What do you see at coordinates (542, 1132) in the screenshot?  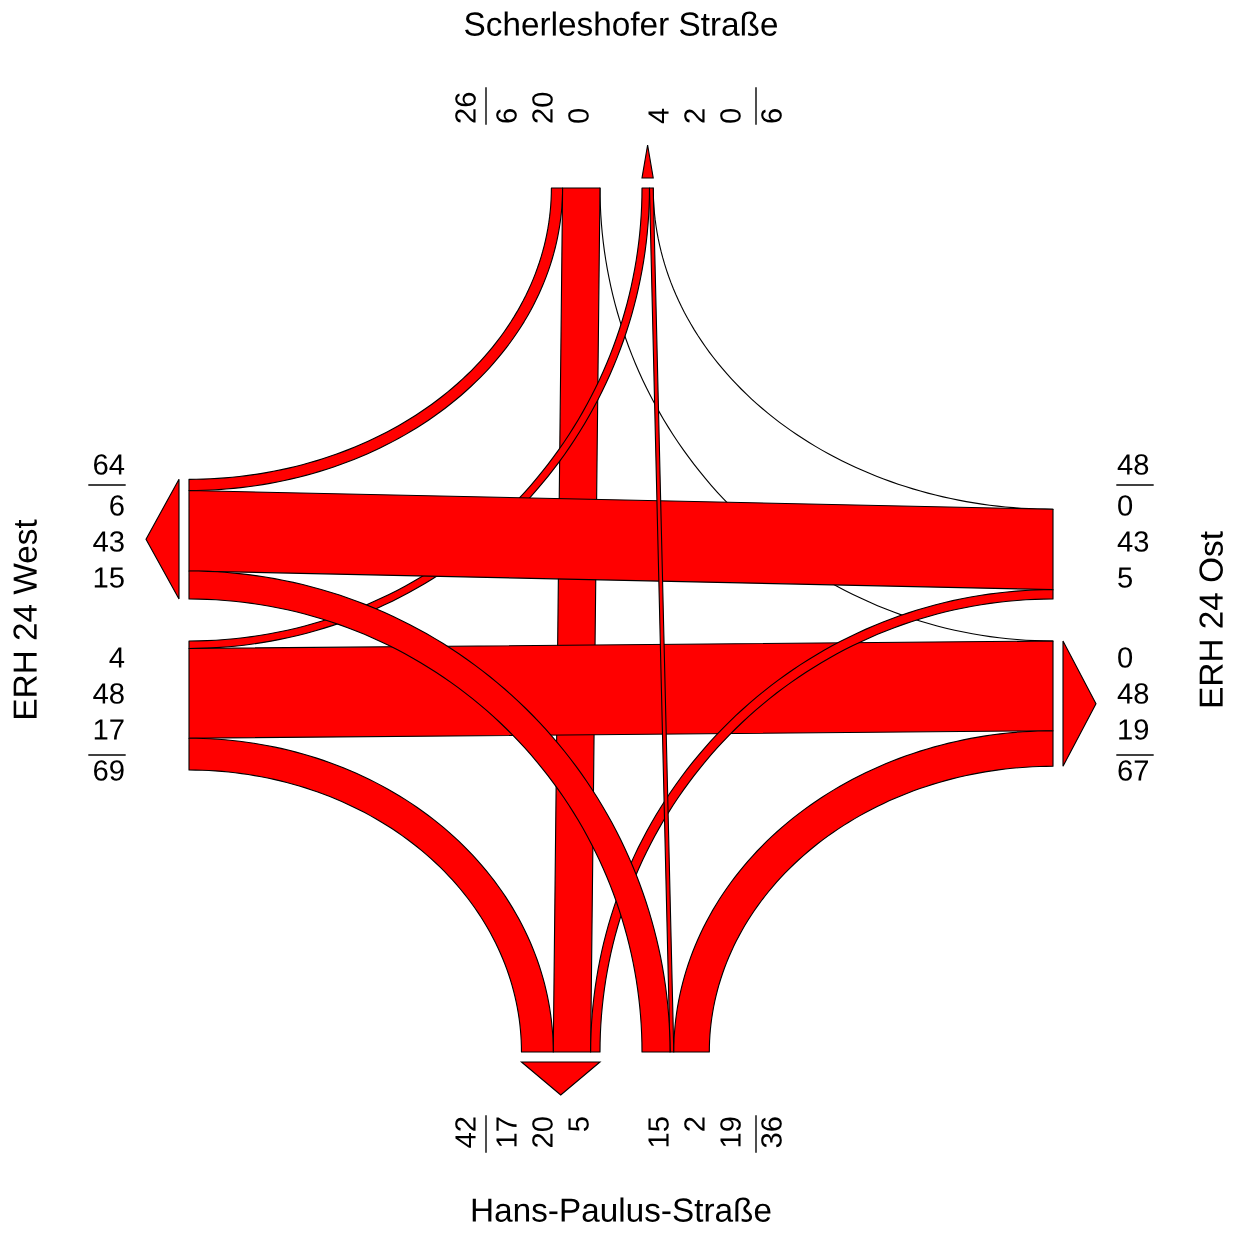 I see `data-label: 20` at bounding box center [542, 1132].